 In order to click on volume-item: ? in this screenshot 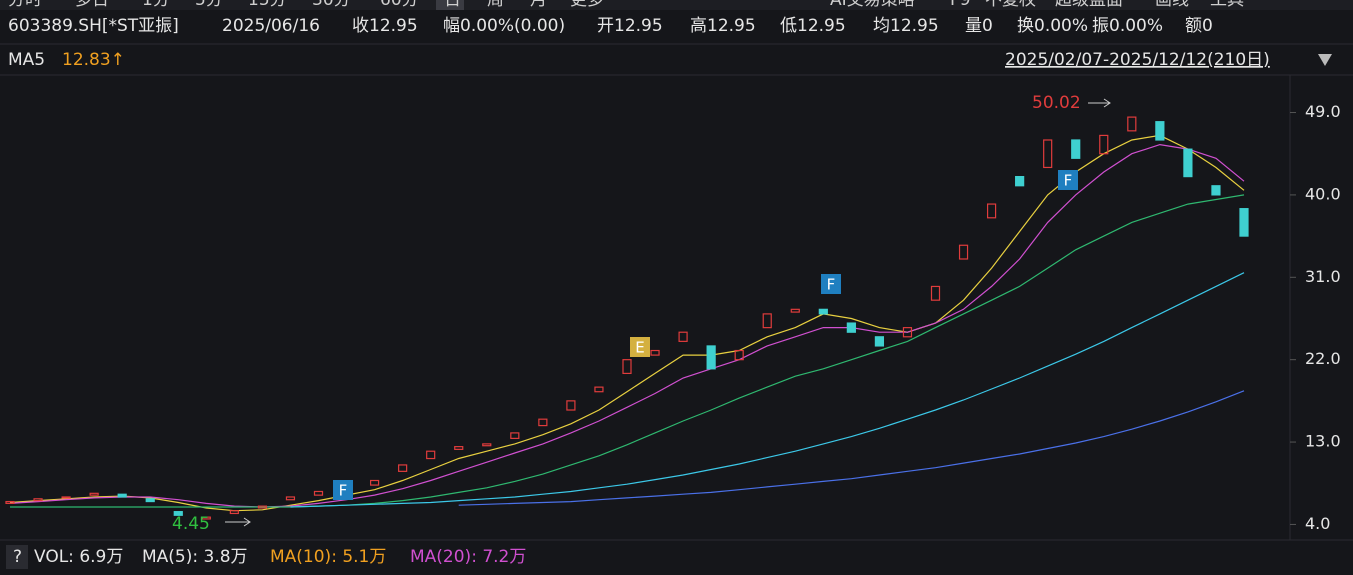, I will do `click(17, 557)`.